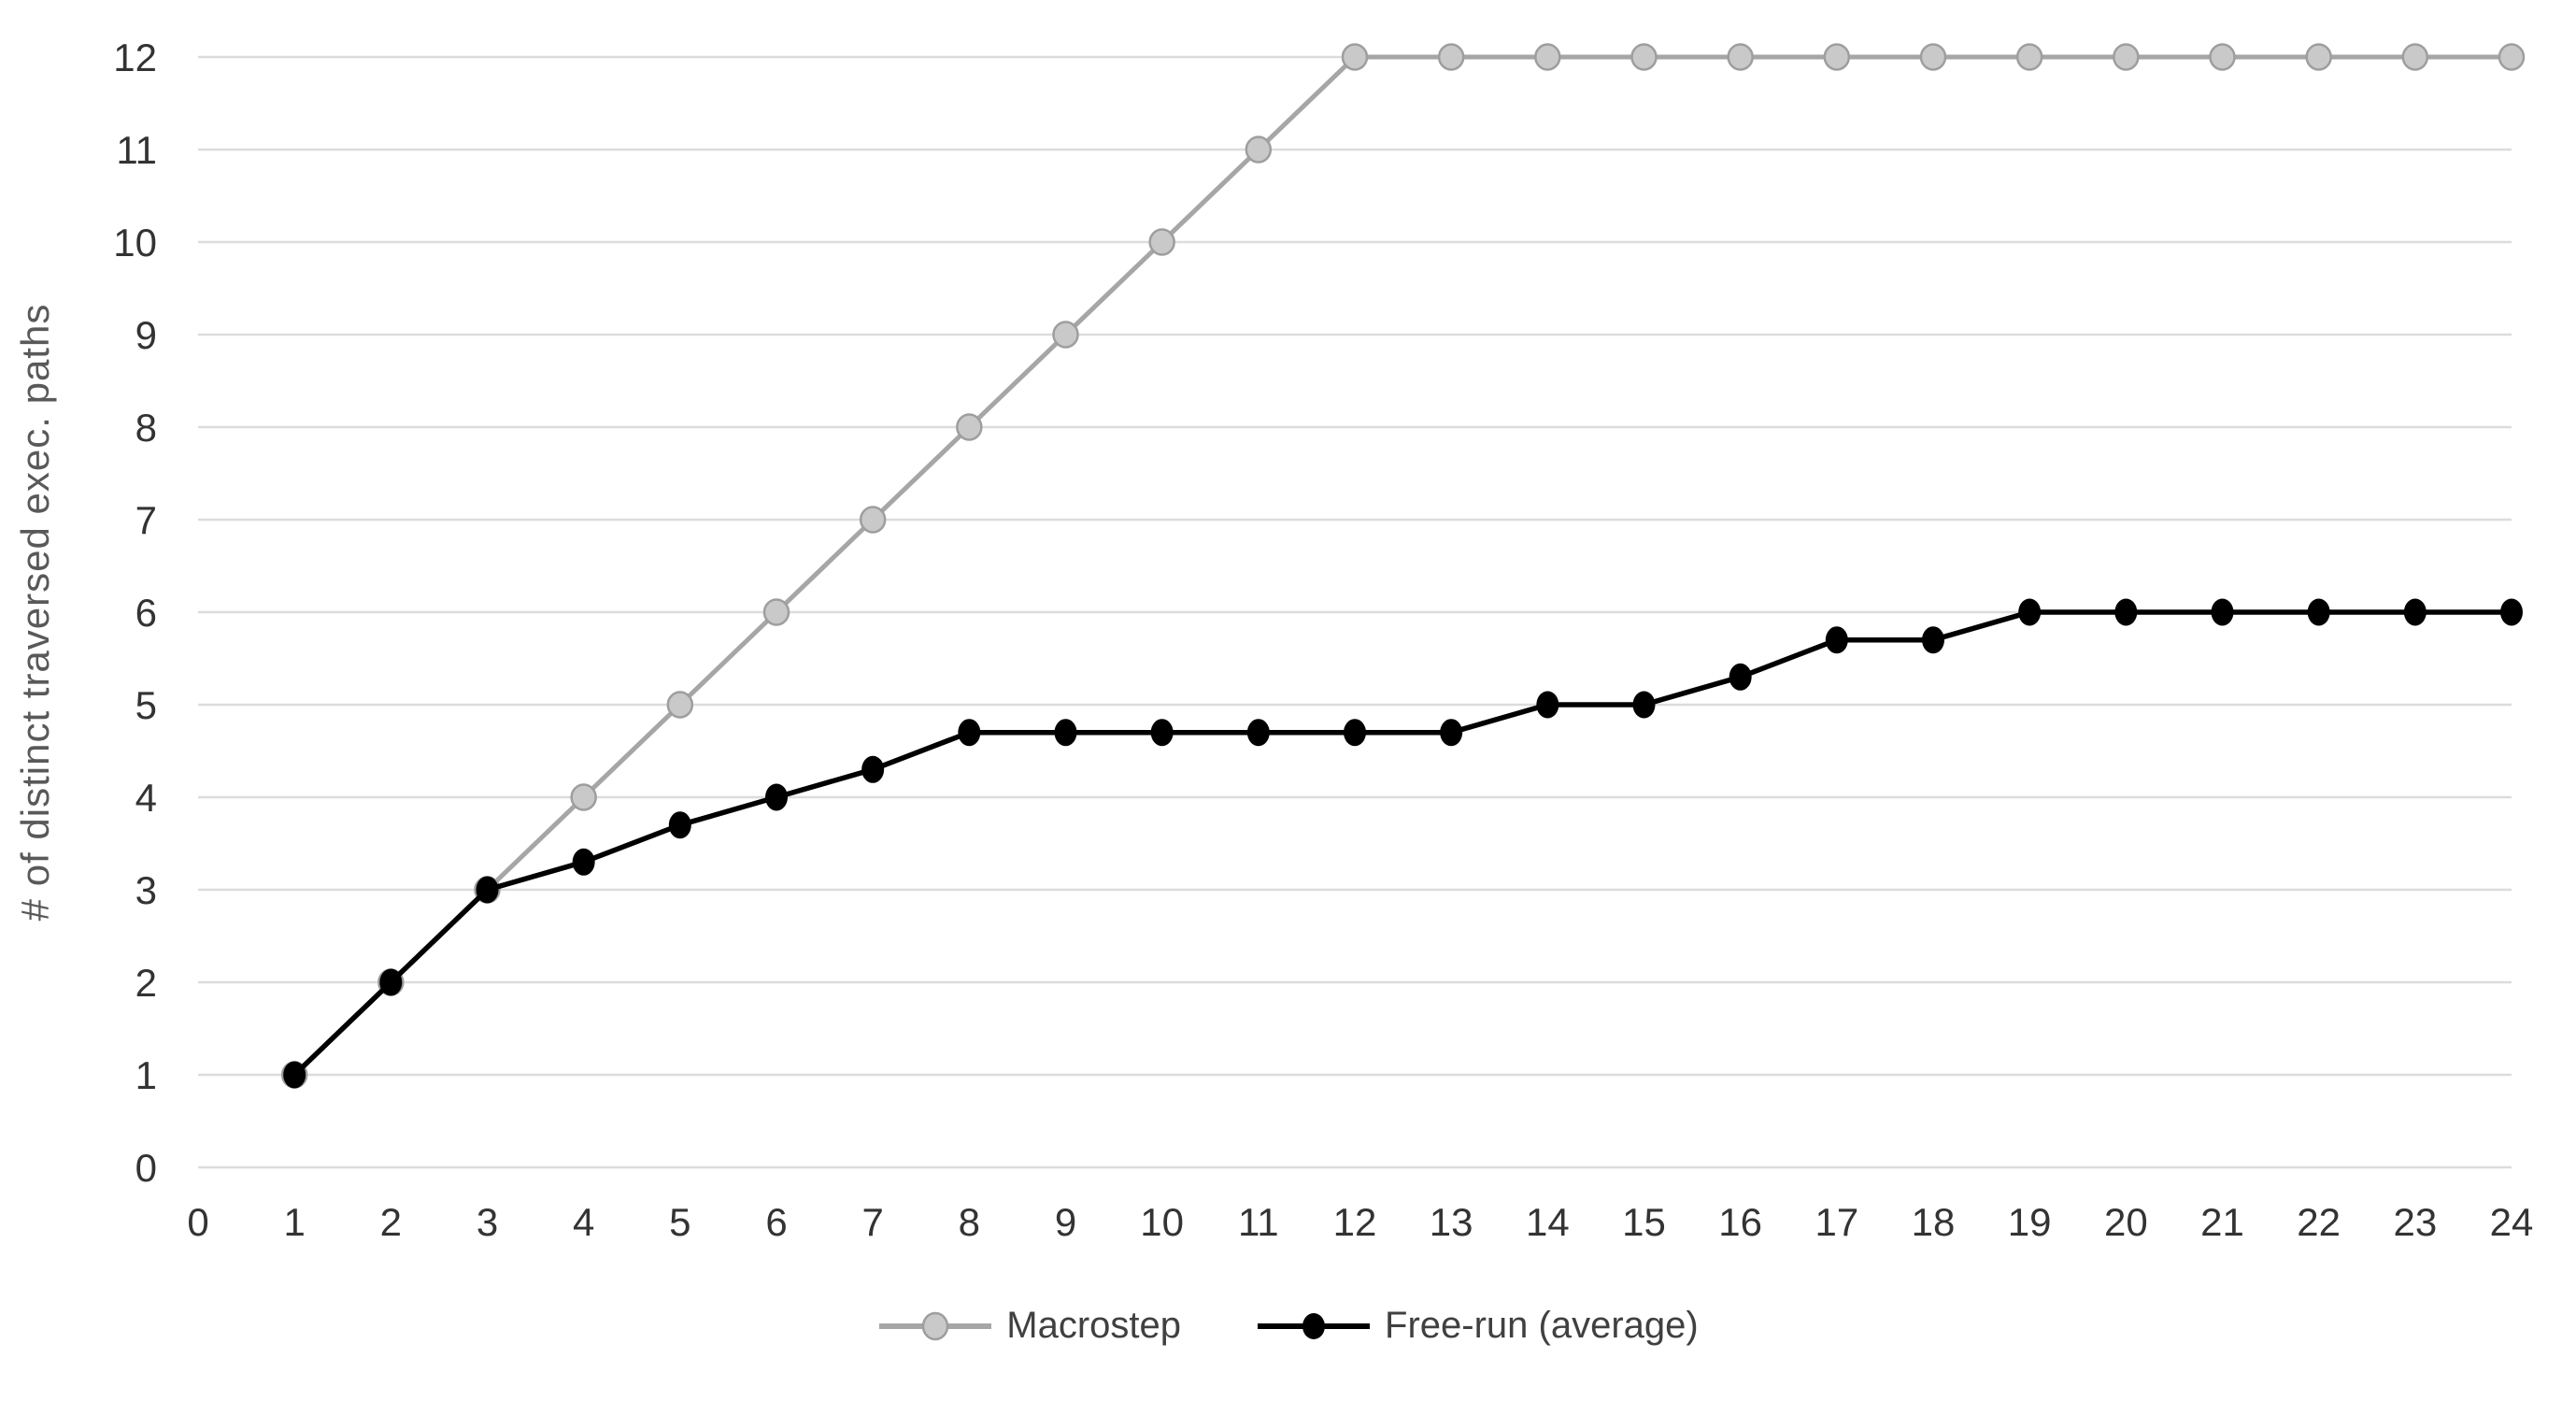 The image size is (2576, 1401). I want to click on x-tick-label-9: 9, so click(1065, 1222).